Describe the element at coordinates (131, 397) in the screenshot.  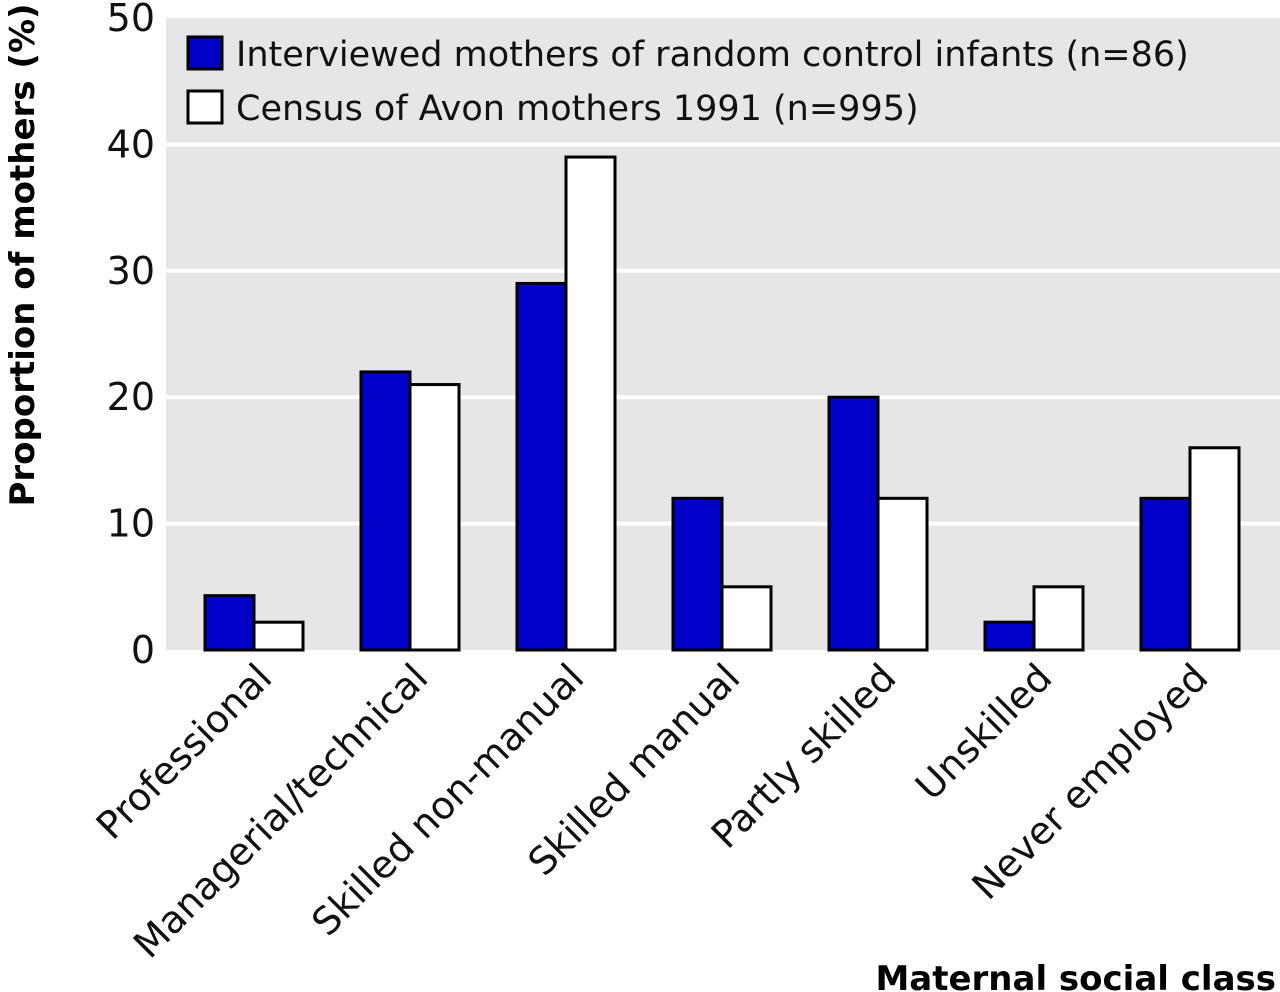
I see `y-tick-label: 20` at that location.